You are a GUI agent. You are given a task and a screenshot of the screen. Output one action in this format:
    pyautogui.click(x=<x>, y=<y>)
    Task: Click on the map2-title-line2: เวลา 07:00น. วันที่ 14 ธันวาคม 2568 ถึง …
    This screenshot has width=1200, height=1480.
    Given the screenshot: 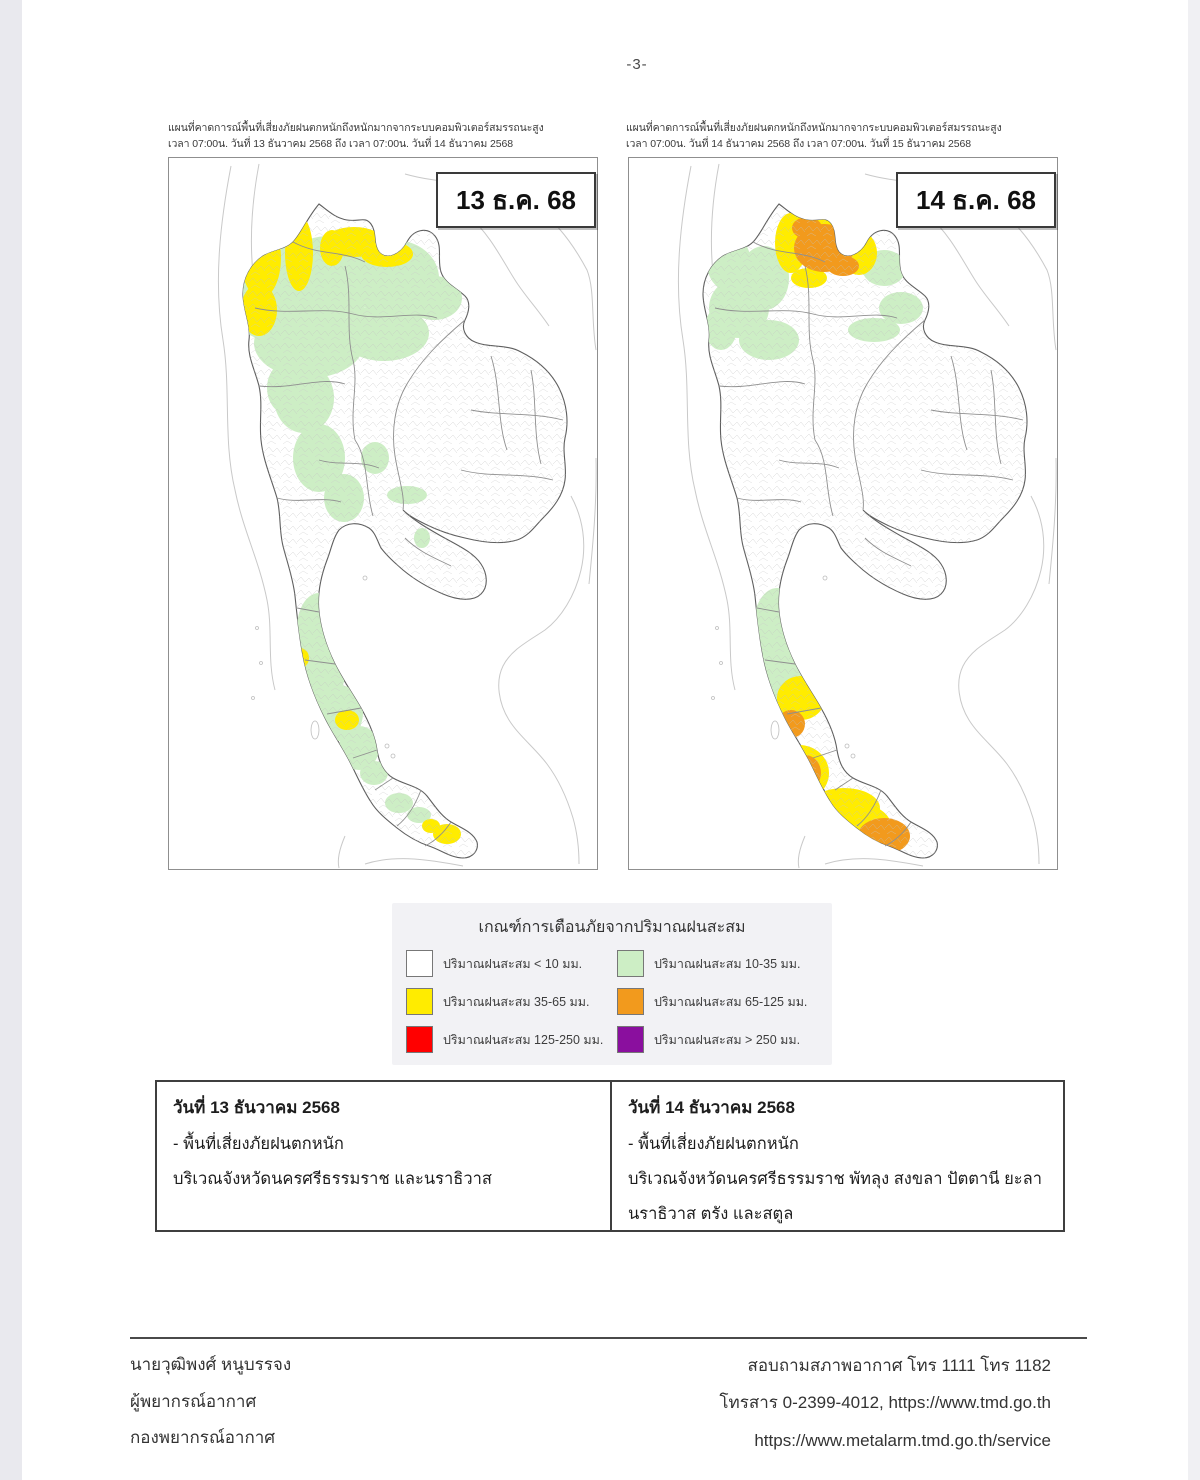 What is the action you would take?
    pyautogui.click(x=798, y=144)
    